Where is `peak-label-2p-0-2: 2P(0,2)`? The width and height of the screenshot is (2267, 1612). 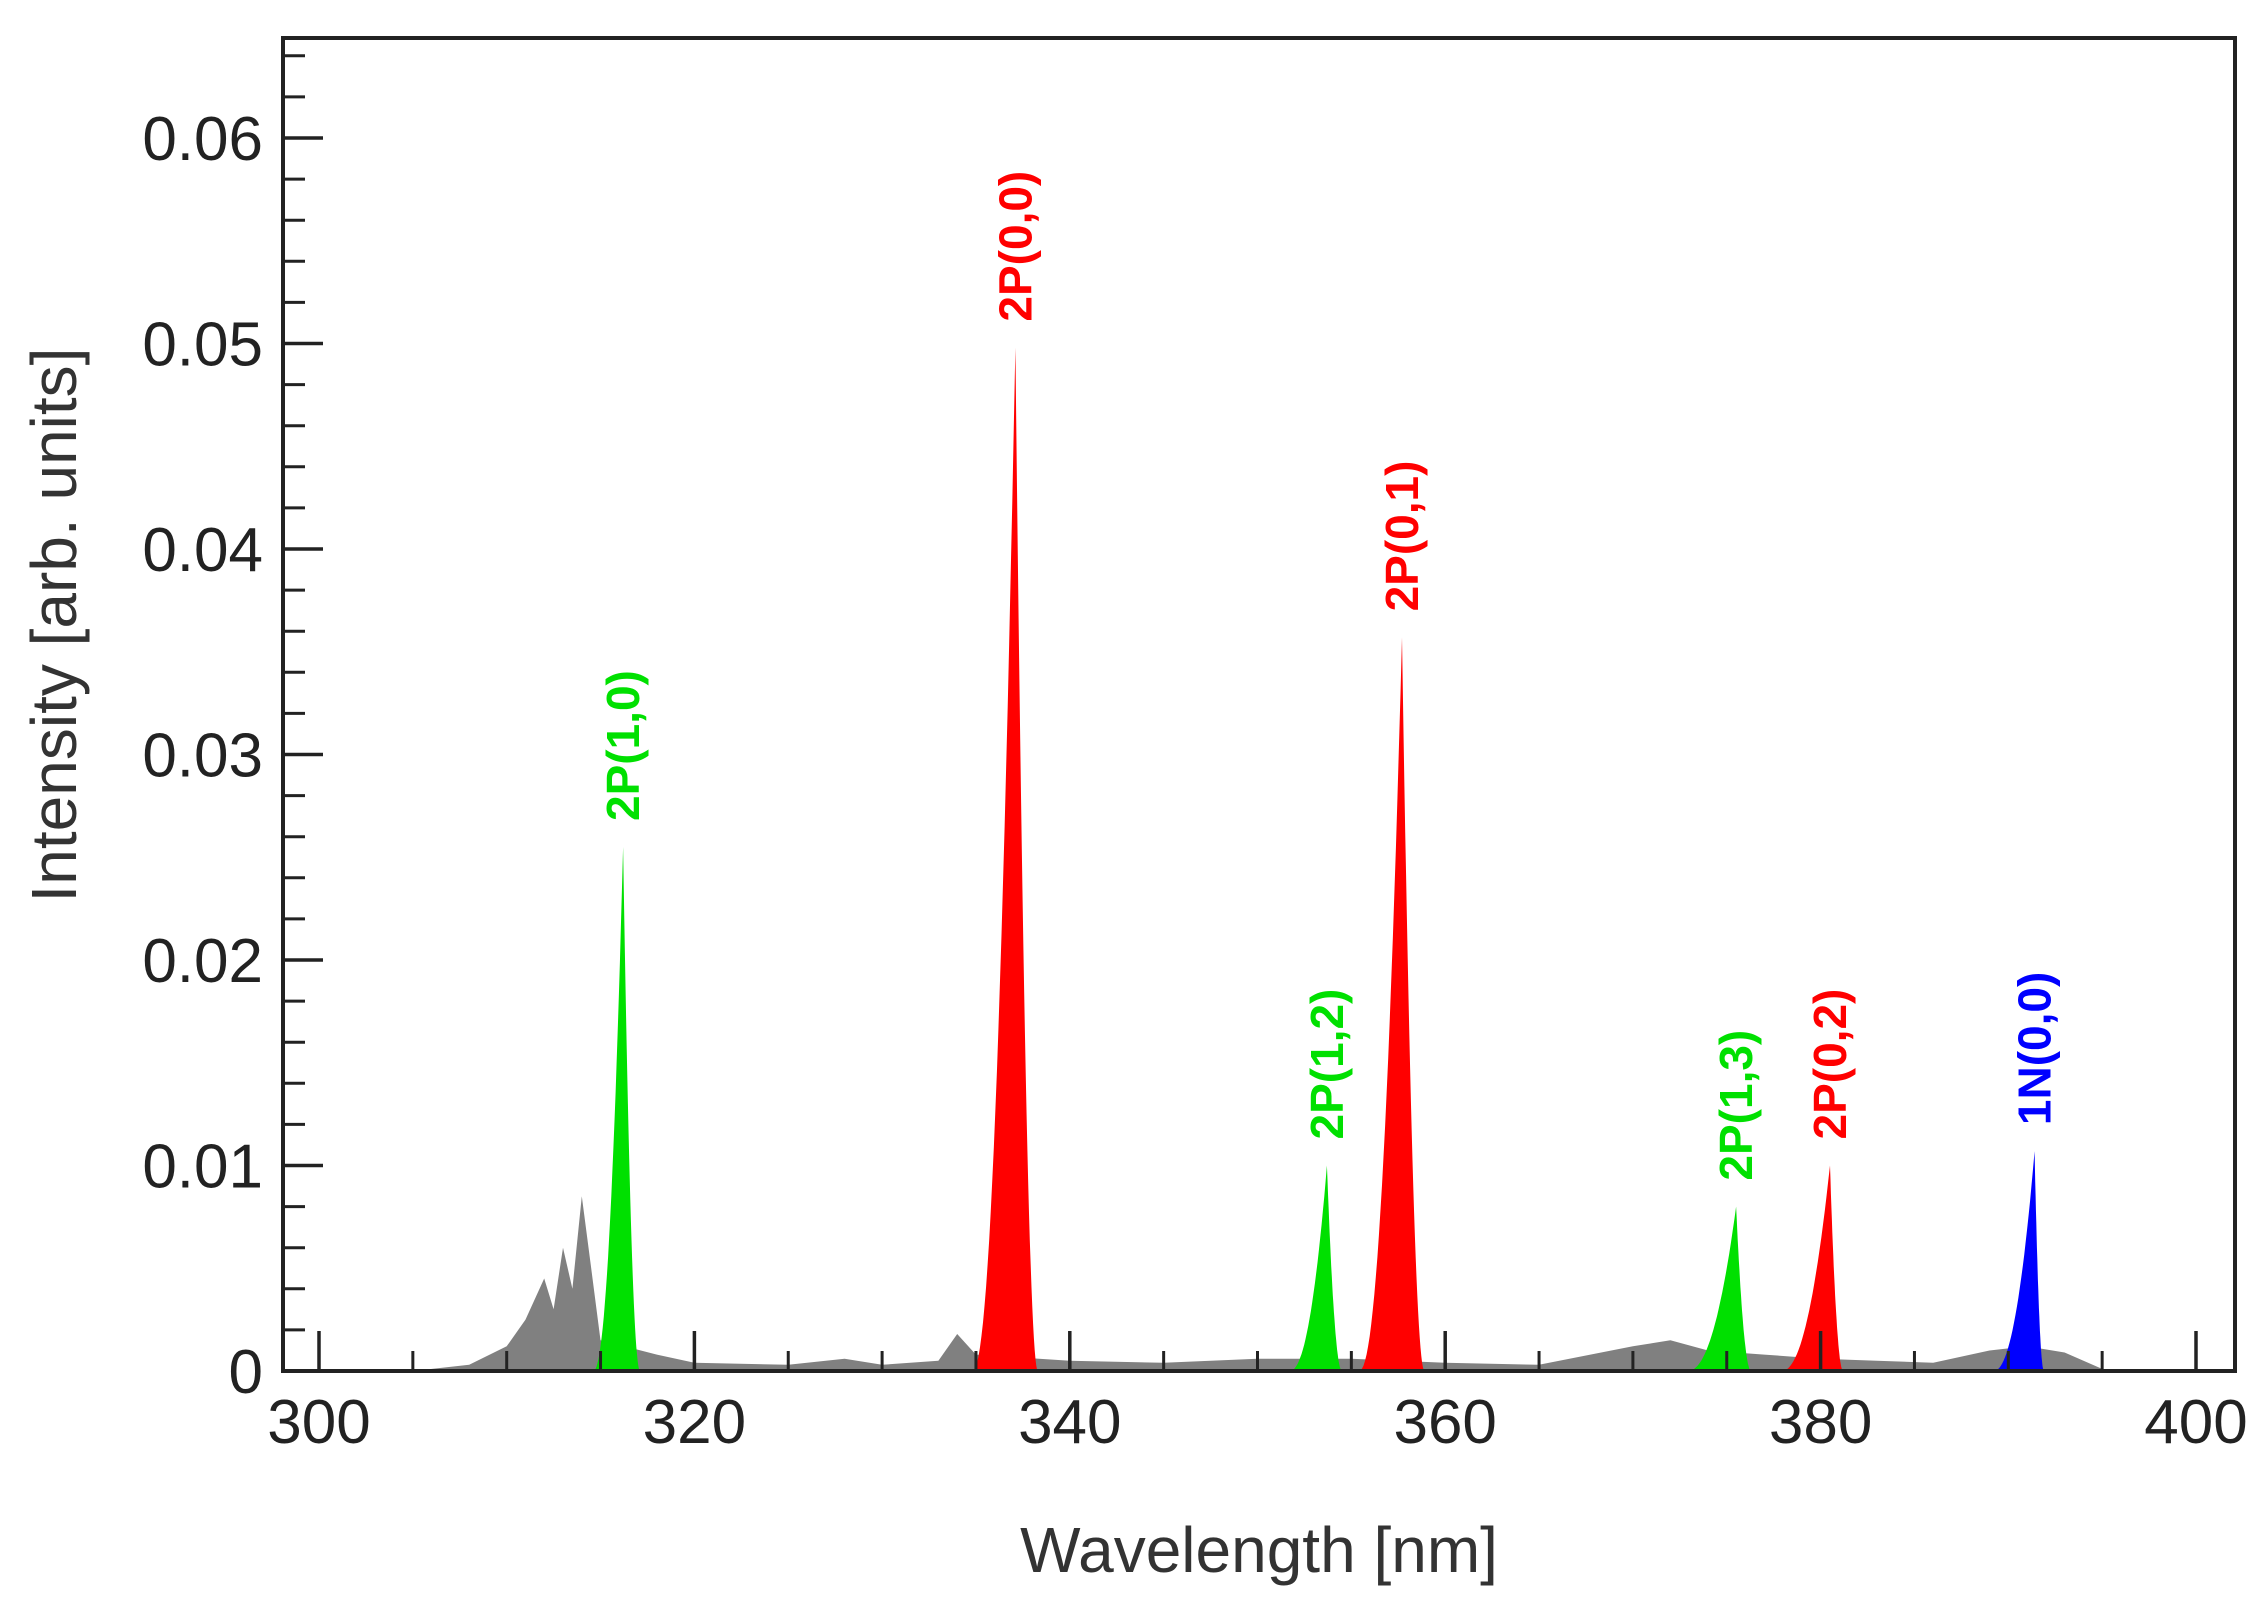 peak-label-2p-0-2: 2P(0,2) is located at coordinates (1830, 1064).